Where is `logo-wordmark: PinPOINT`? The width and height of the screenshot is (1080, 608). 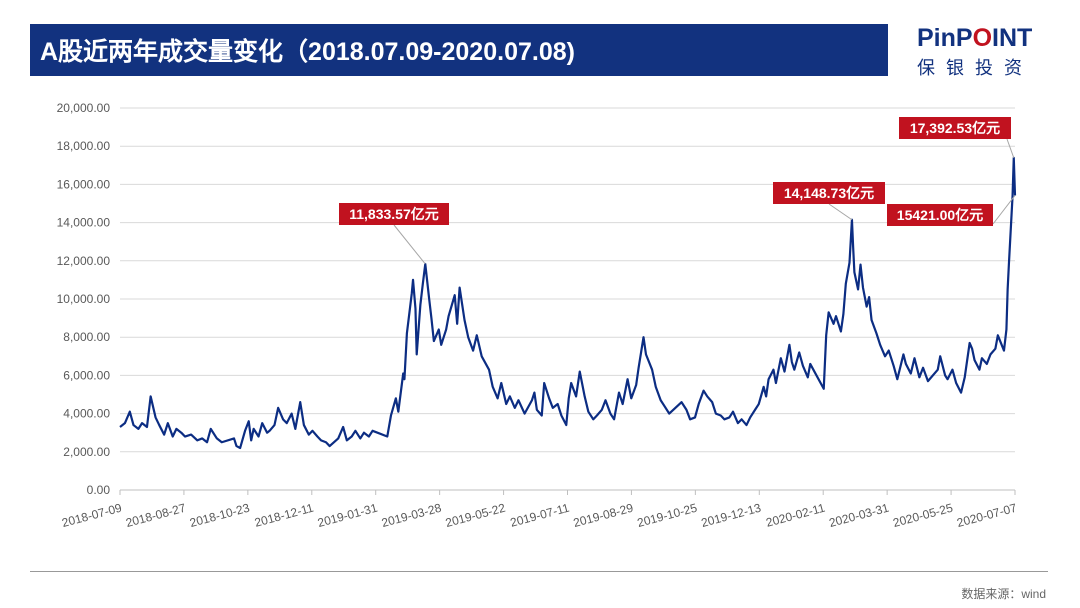 logo-wordmark: PinPOINT is located at coordinates (975, 38).